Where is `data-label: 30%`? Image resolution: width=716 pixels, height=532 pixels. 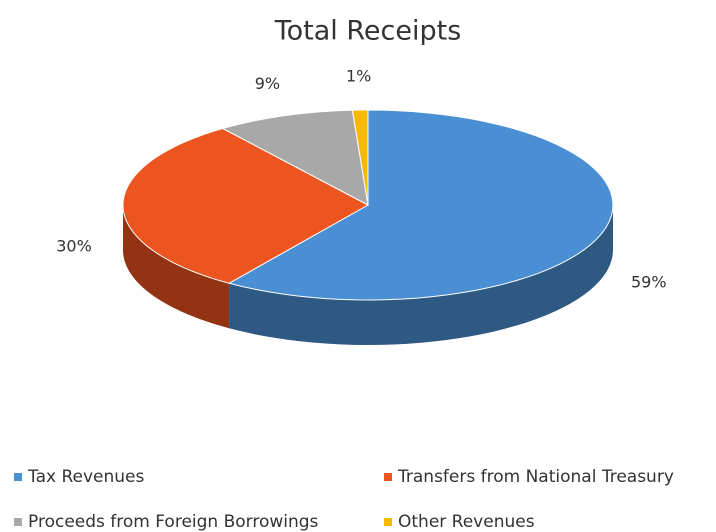 data-label: 30% is located at coordinates (74, 246).